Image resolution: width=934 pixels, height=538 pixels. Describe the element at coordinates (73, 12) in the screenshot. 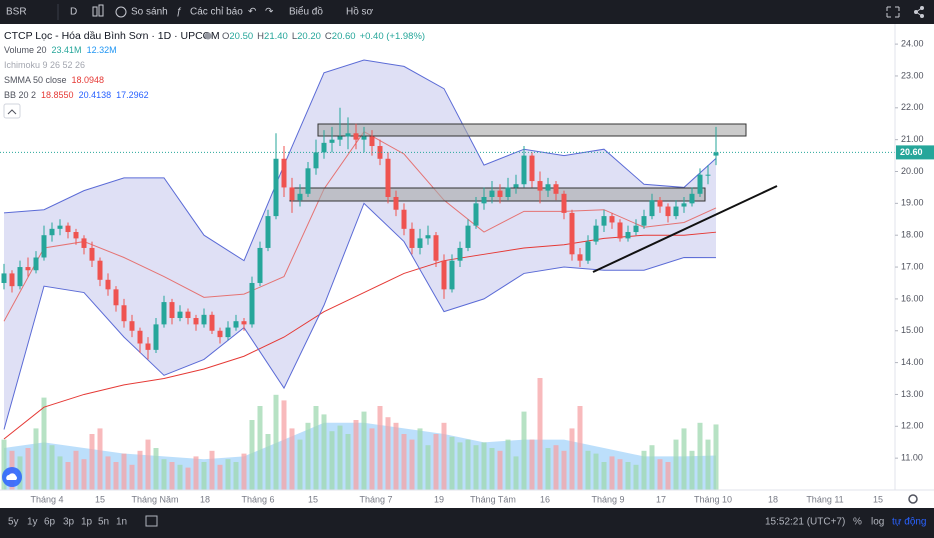

I see `interval: D` at that location.